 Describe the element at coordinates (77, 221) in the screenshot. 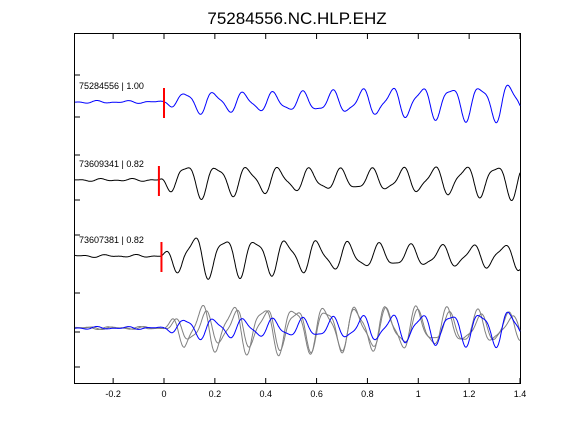

I see `y-ticks` at that location.